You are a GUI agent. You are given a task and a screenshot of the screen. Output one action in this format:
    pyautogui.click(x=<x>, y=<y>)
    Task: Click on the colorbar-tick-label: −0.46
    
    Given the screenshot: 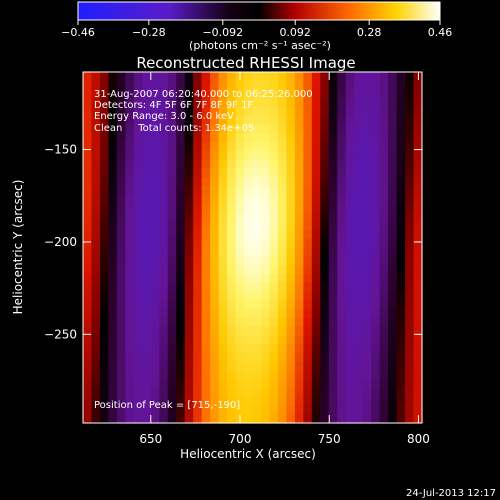 What is the action you would take?
    pyautogui.click(x=78, y=32)
    